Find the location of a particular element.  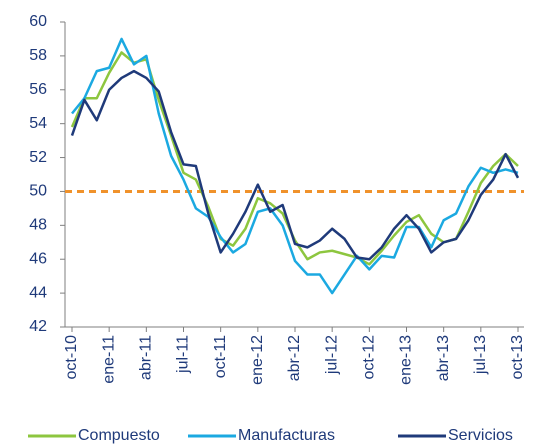

y-tick-label: 56 is located at coordinates (38, 89).